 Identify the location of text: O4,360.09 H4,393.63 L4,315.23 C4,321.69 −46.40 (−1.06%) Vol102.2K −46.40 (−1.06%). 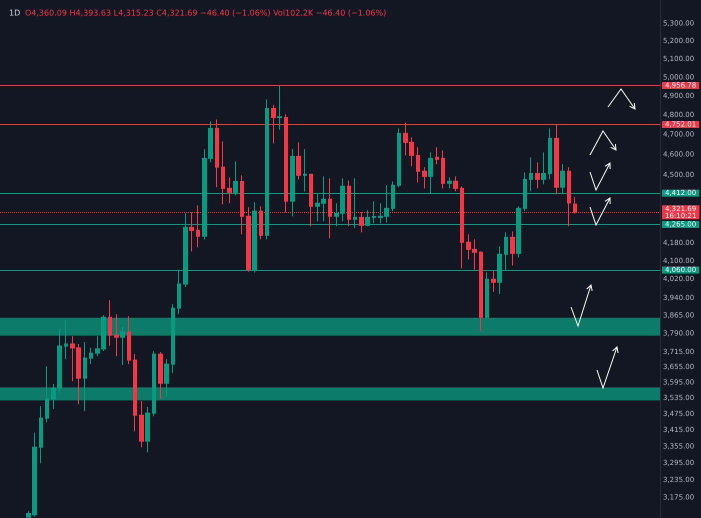
(205, 13).